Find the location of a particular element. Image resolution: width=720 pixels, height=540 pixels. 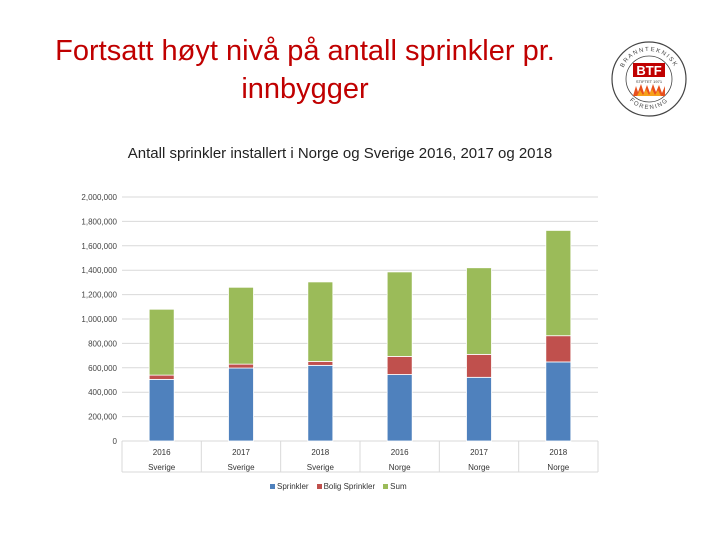

y-tick-label: 1,800,000 is located at coordinates (99, 221).